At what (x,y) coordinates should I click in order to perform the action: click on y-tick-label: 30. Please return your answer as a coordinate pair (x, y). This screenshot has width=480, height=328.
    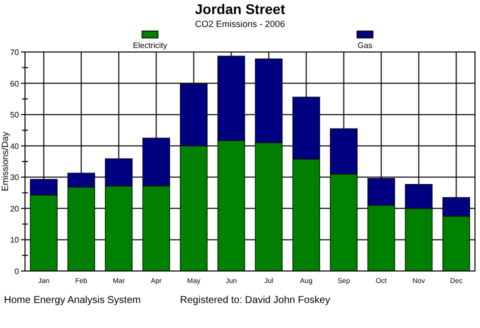
    Looking at the image, I should click on (15, 177).